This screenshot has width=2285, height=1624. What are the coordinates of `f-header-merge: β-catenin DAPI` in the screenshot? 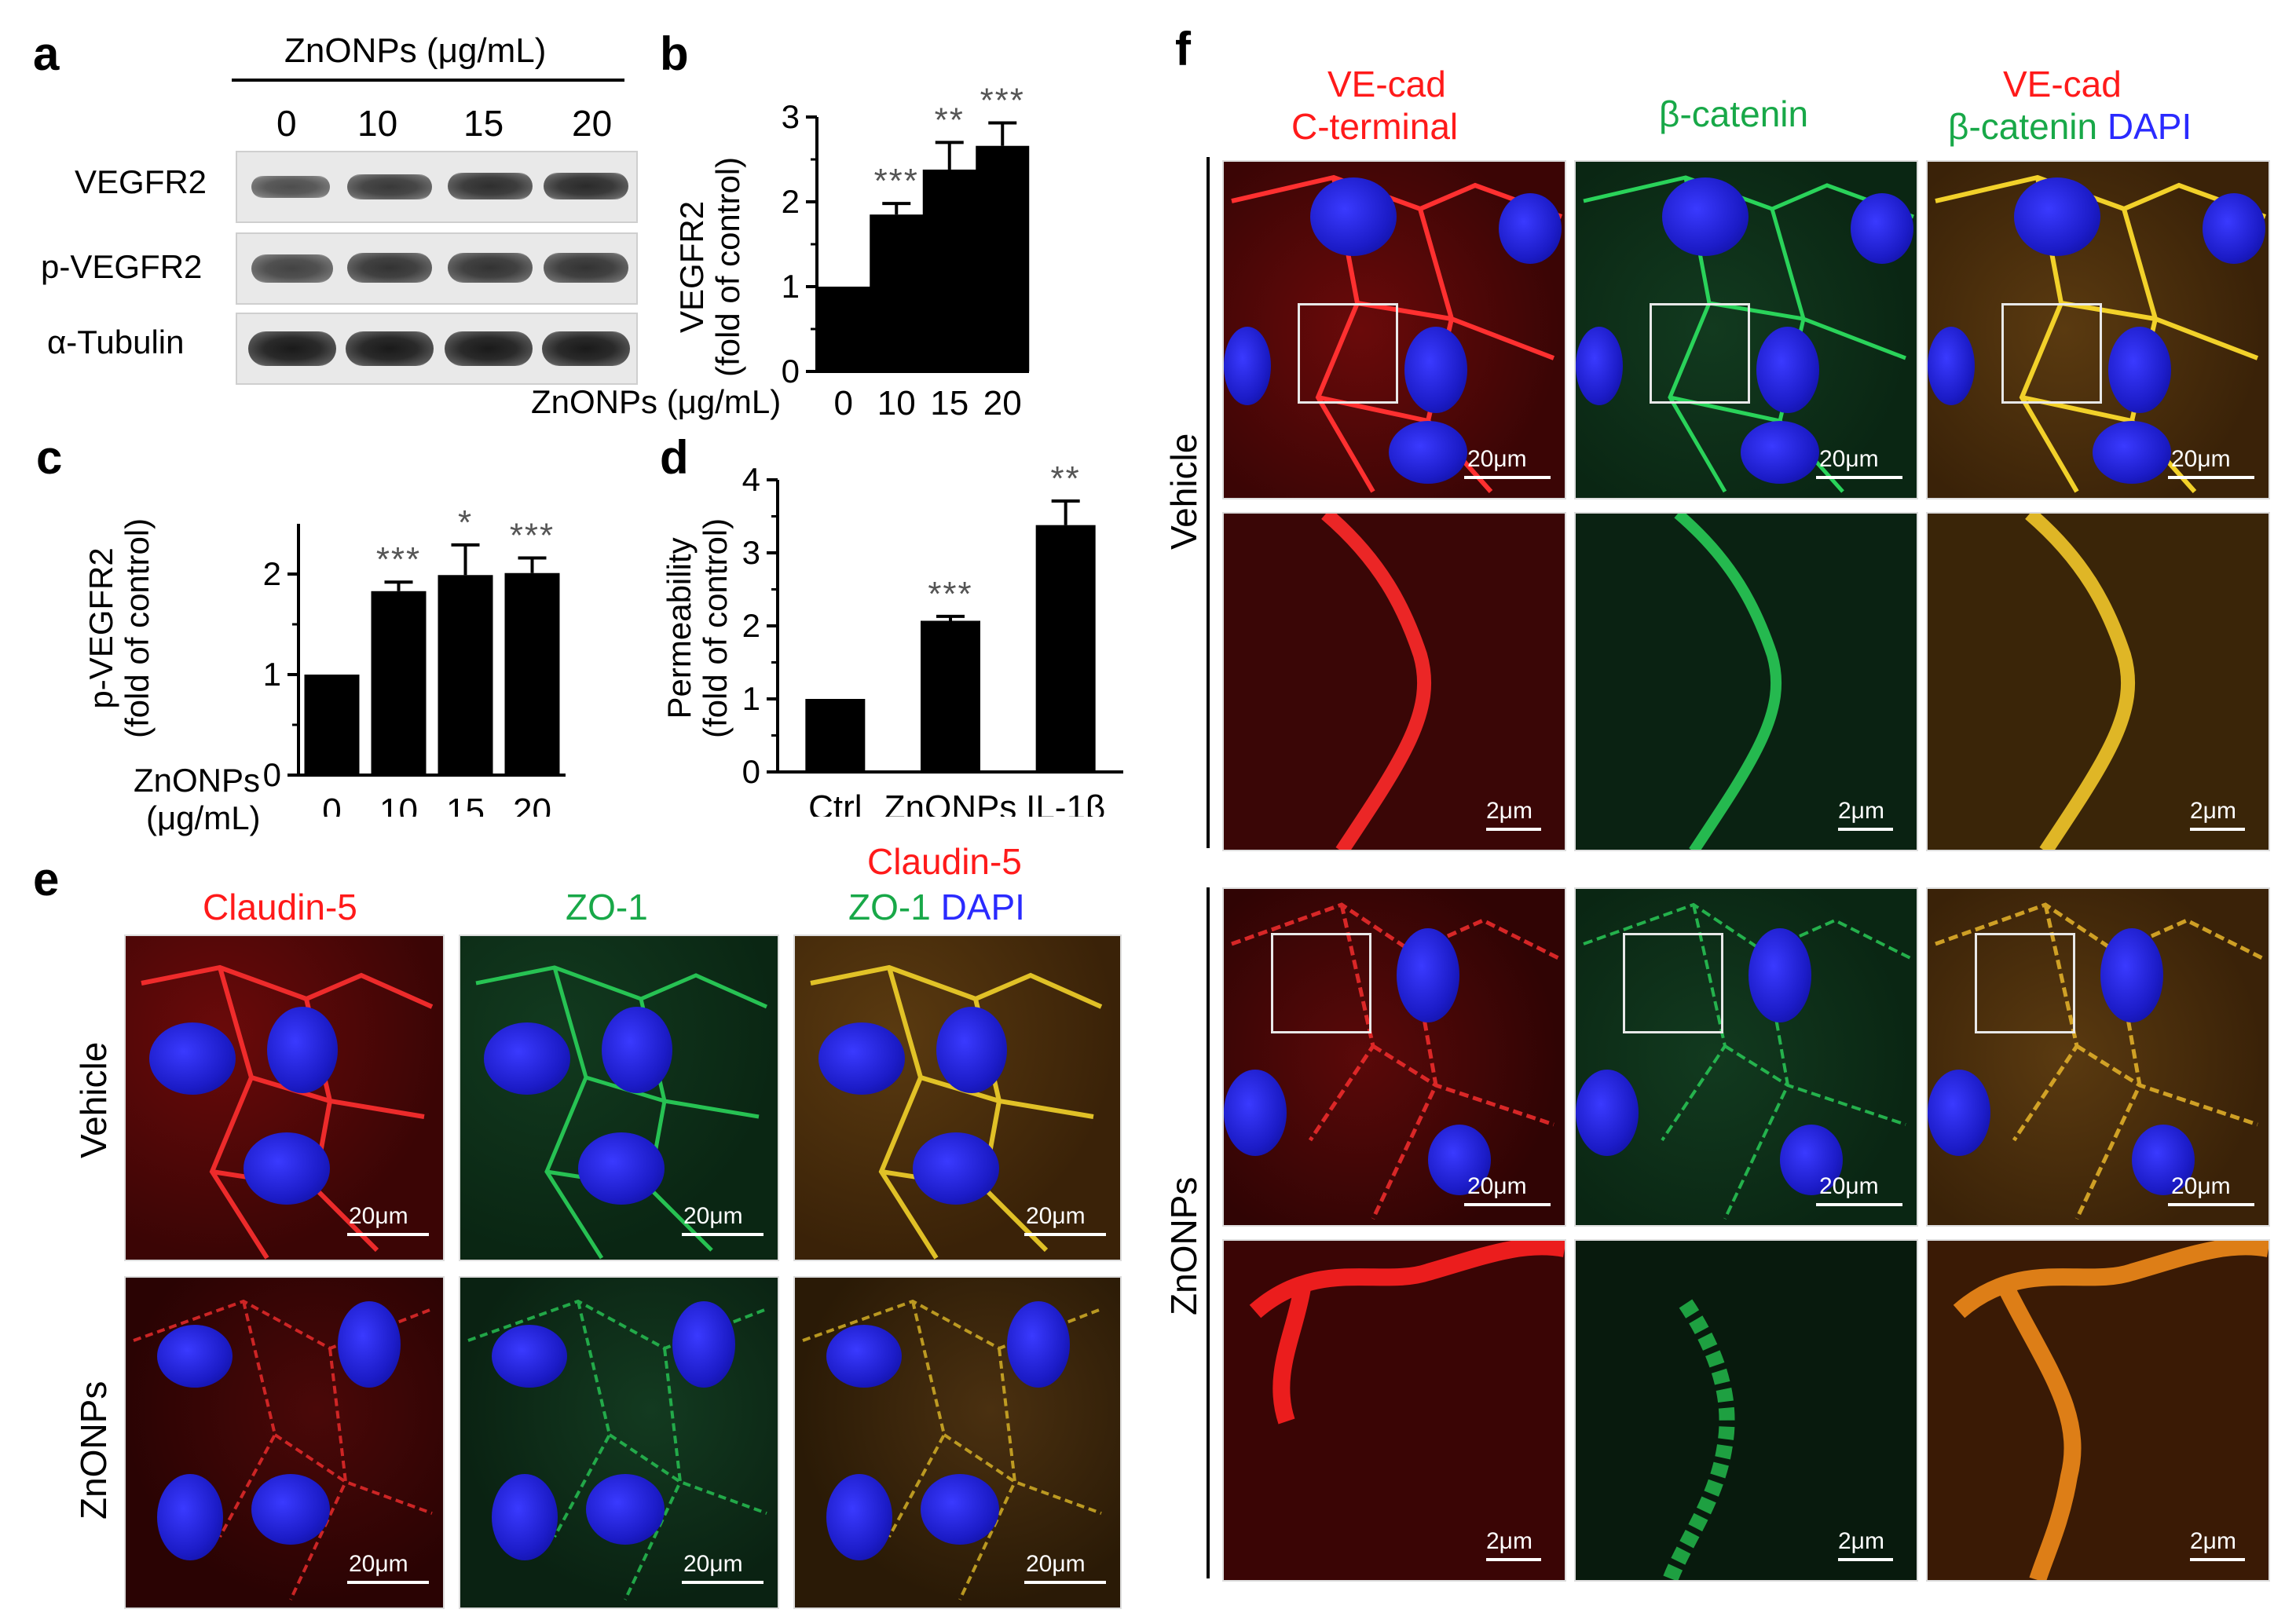 It's located at (2070, 126).